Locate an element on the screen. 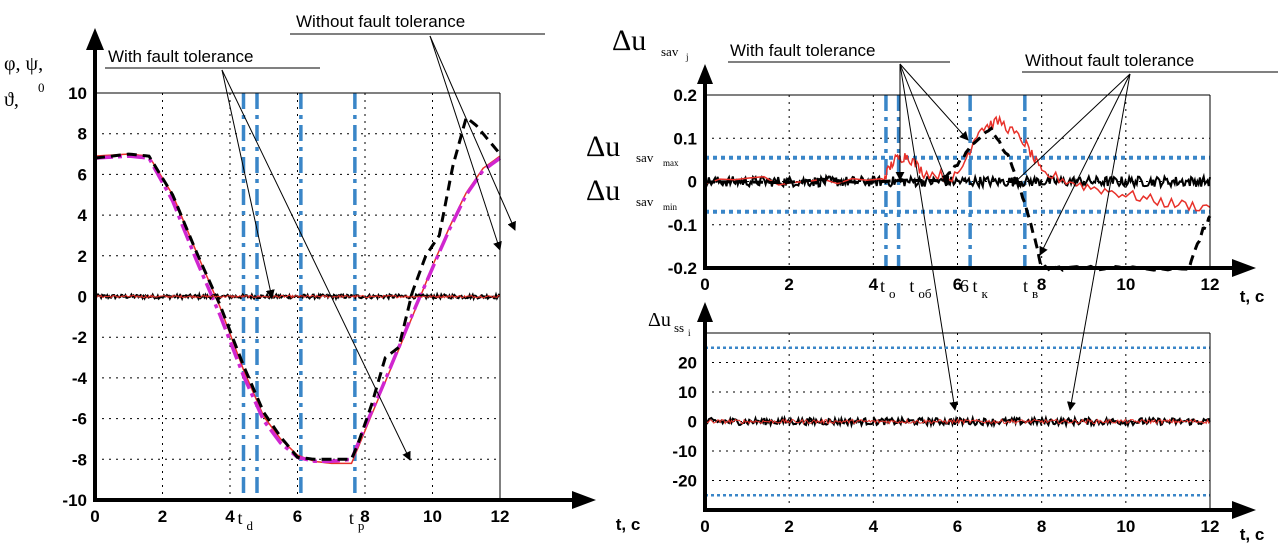  left-time-mark-sub: p is located at coordinates (361, 525).